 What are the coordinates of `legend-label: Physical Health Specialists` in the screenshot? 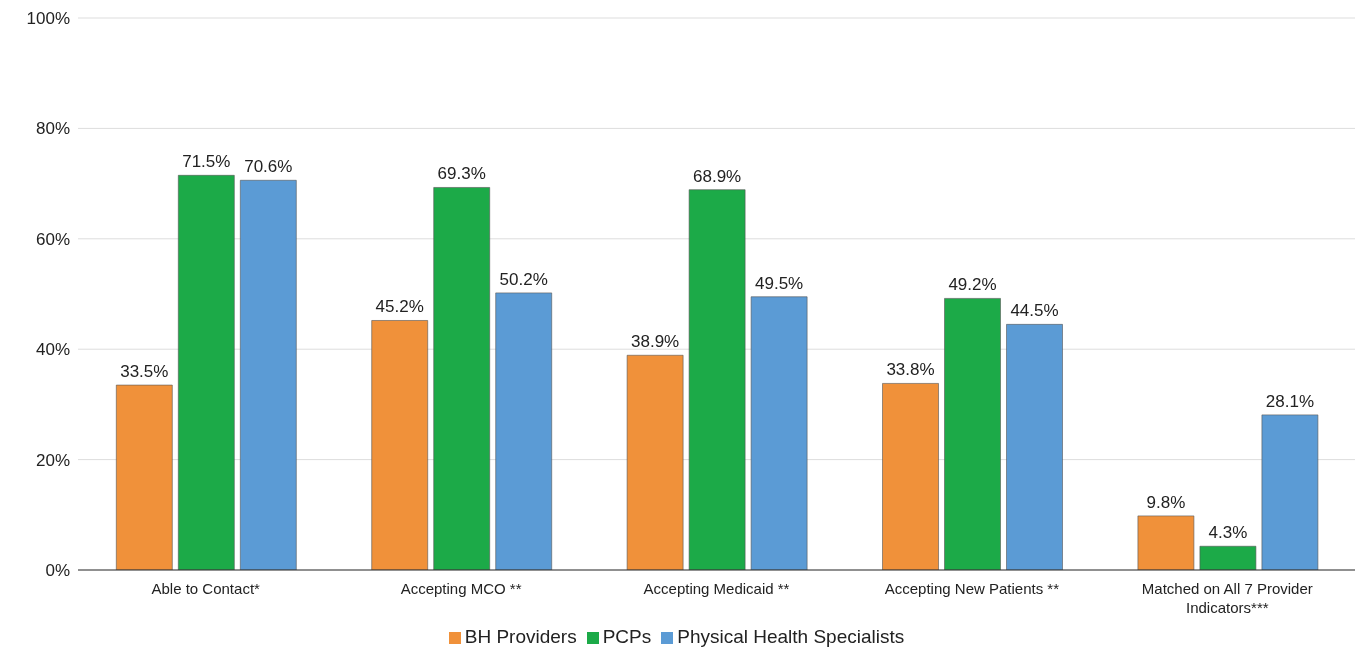 It's located at (791, 636).